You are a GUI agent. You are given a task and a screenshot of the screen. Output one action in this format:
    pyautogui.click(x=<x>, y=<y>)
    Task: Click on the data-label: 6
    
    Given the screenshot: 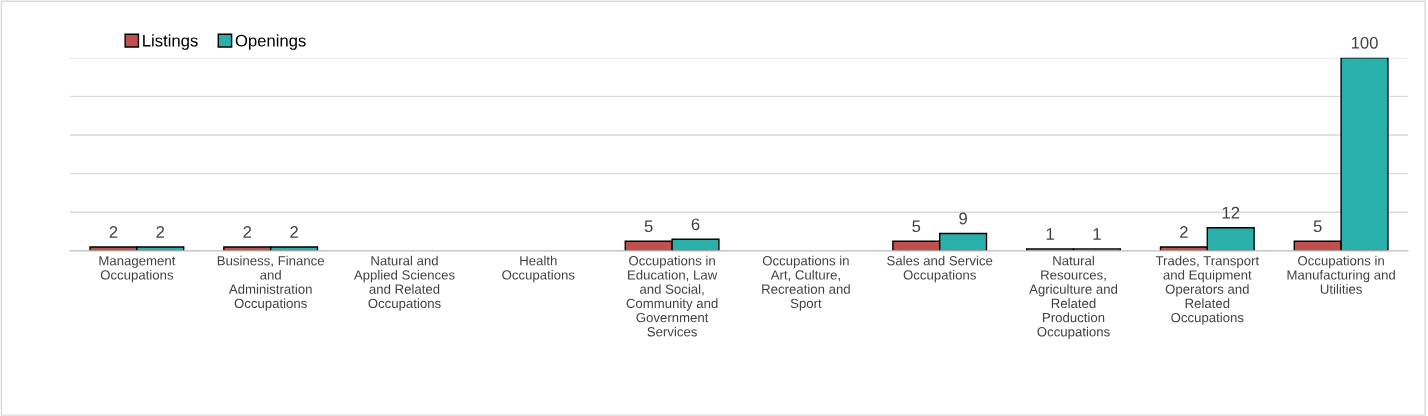 What is the action you would take?
    pyautogui.click(x=695, y=224)
    